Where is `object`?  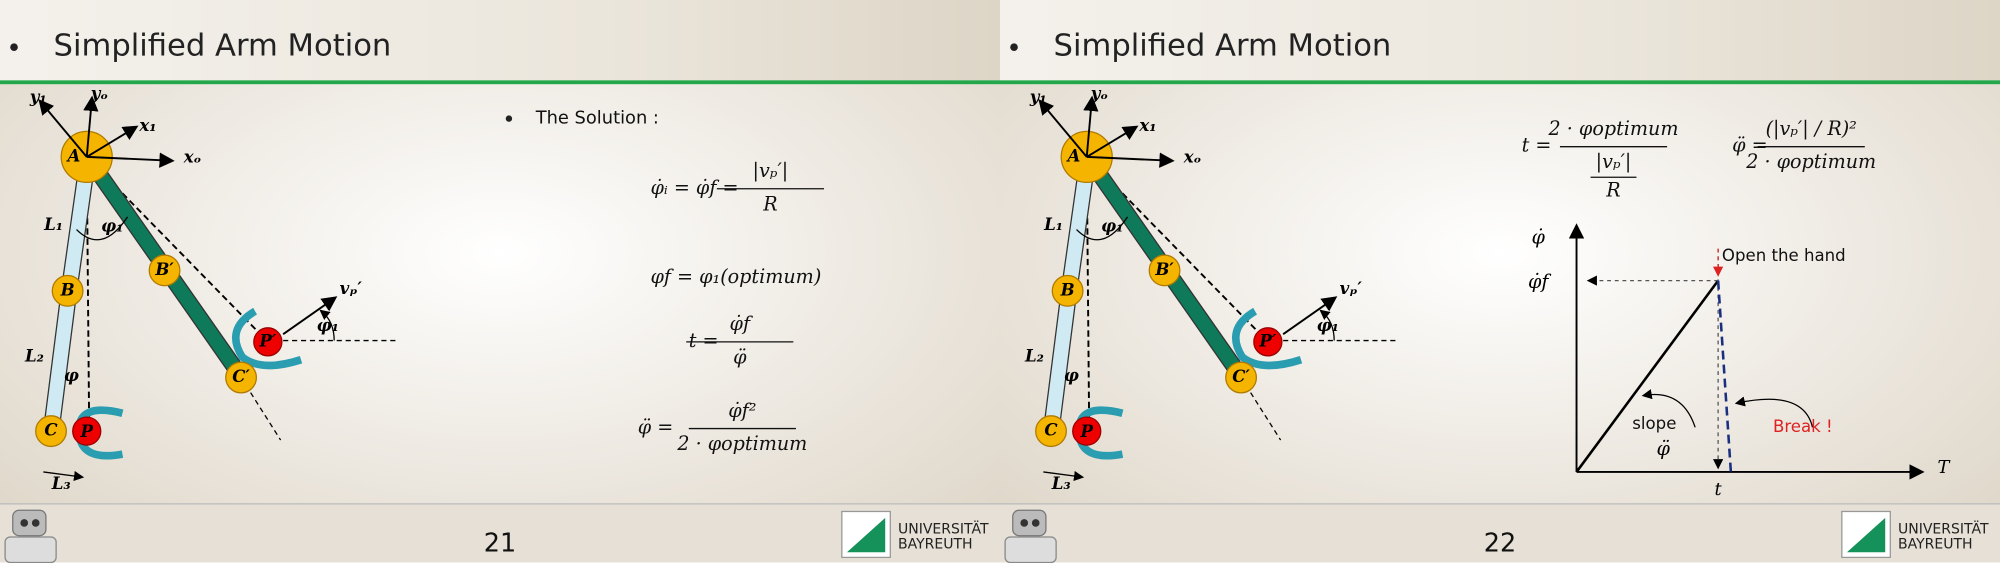
object is located at coordinates (87, 431).